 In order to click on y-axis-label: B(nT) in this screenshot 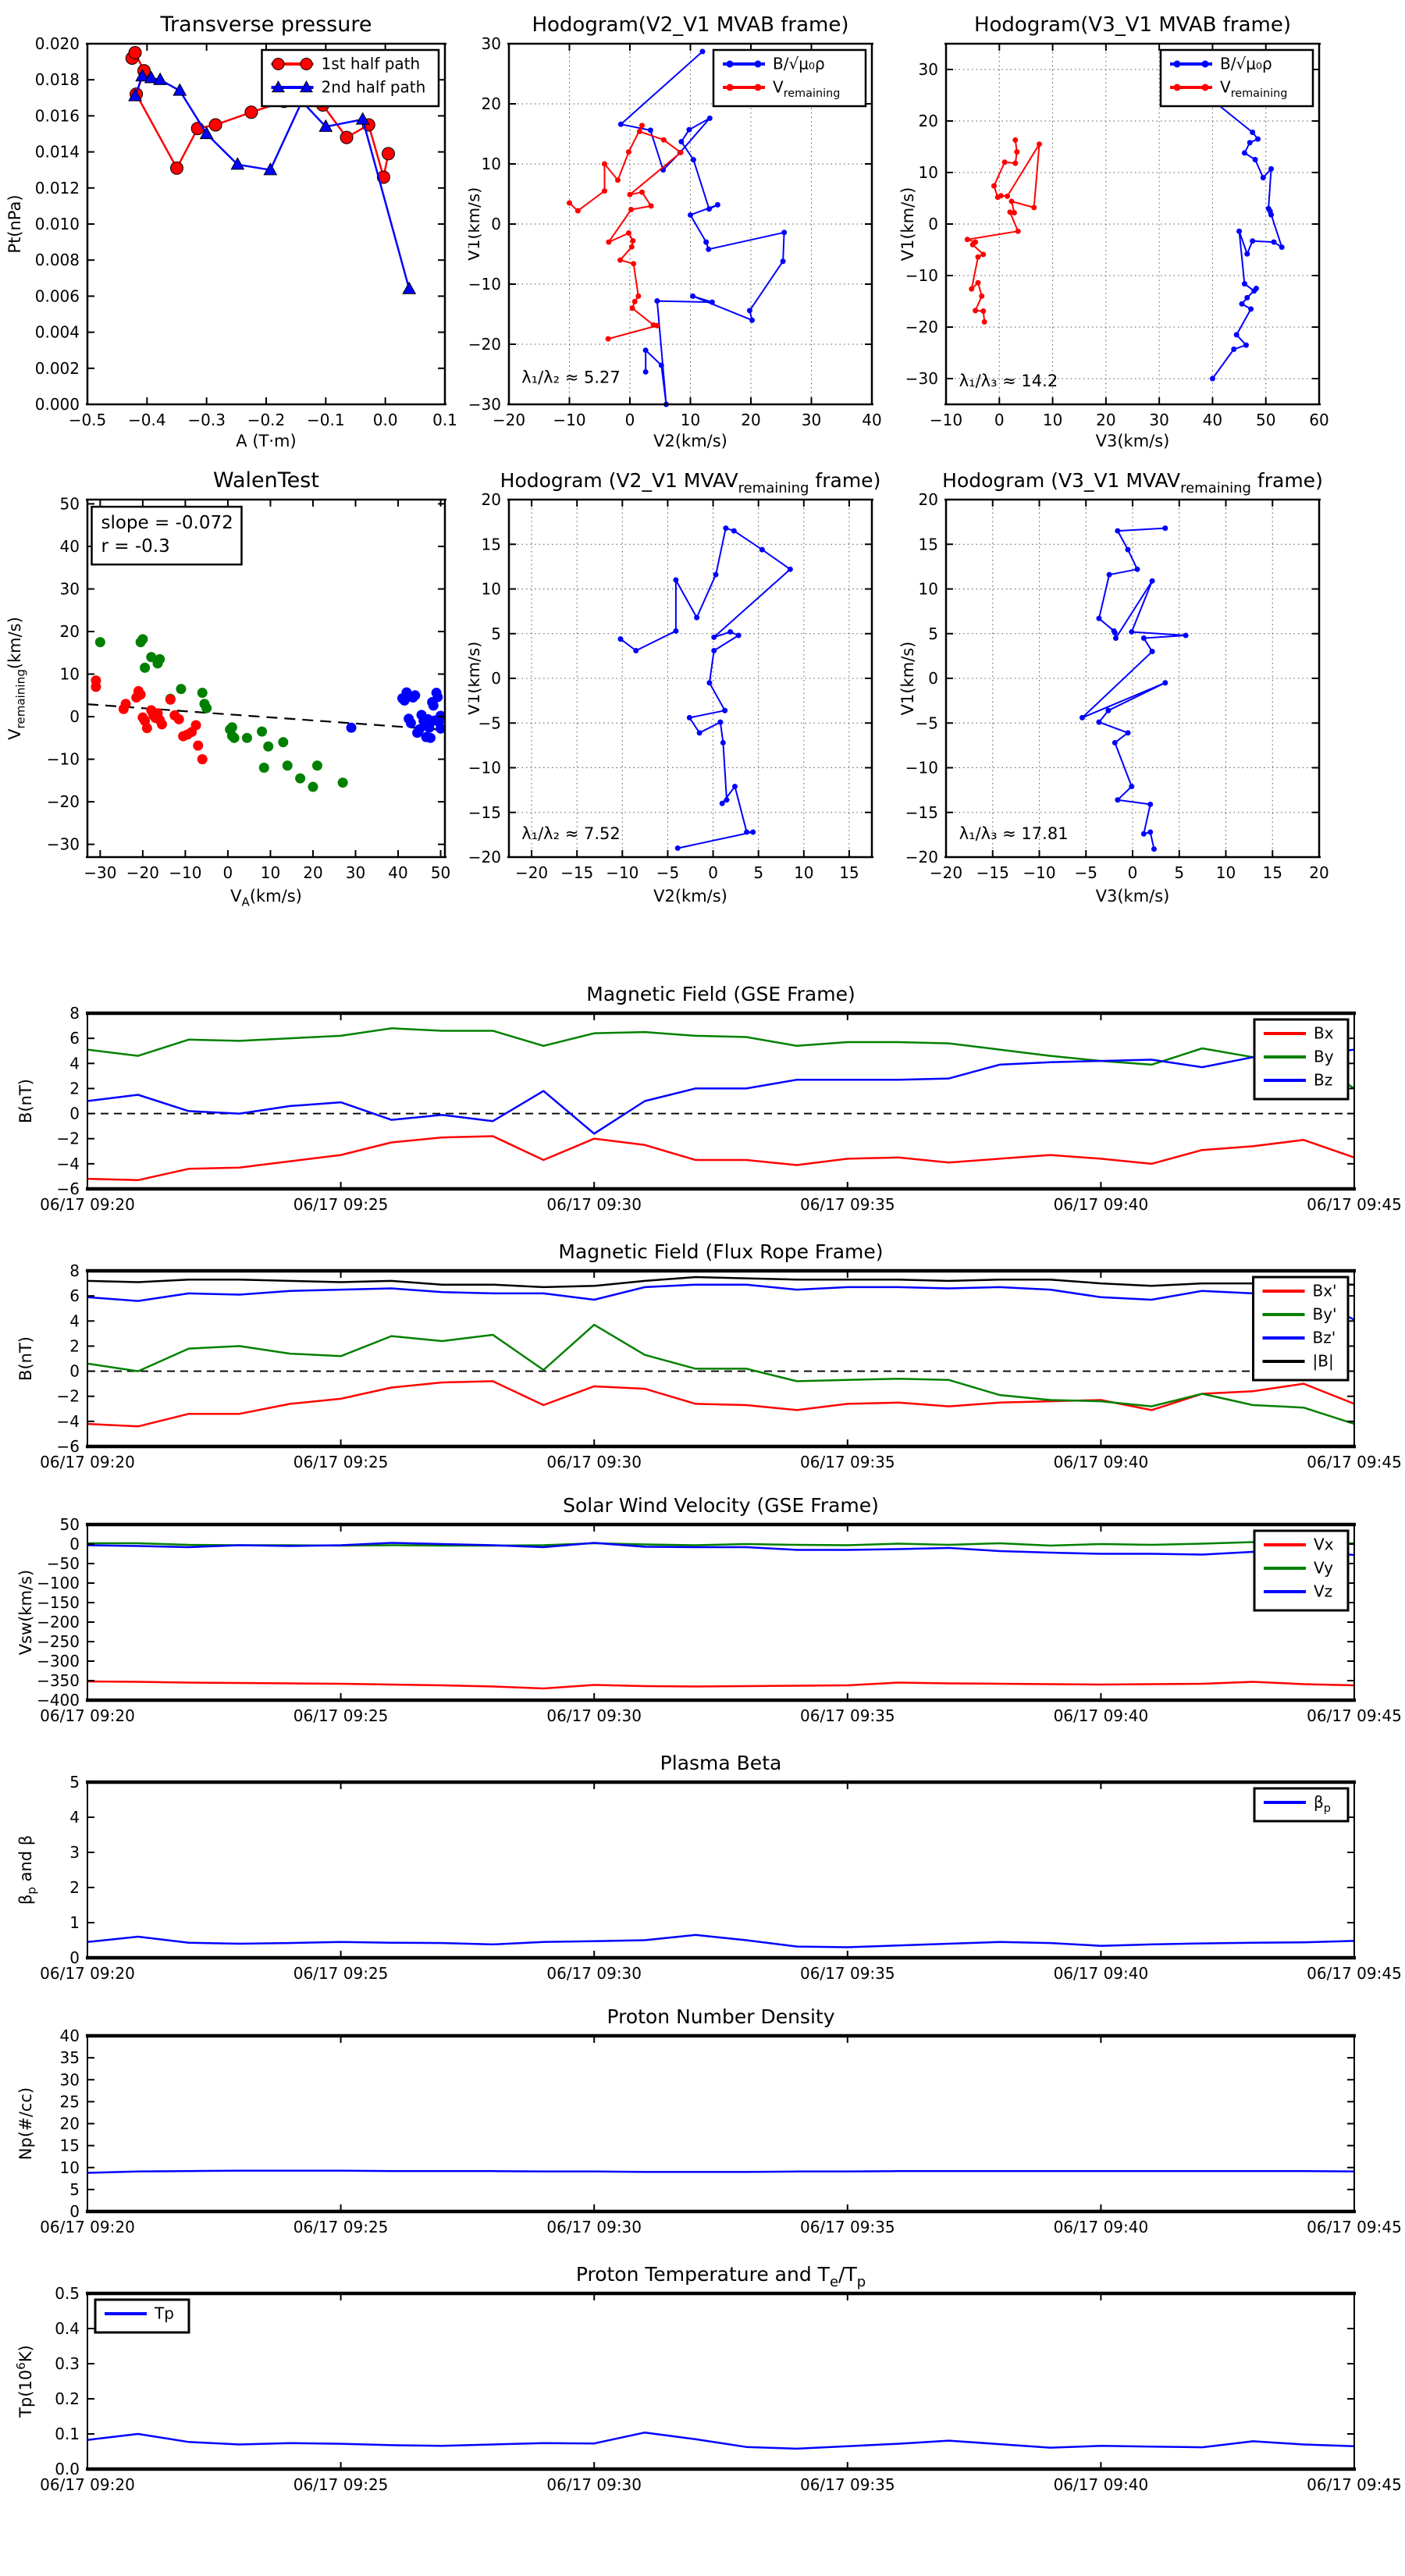, I will do `click(26, 1358)`.